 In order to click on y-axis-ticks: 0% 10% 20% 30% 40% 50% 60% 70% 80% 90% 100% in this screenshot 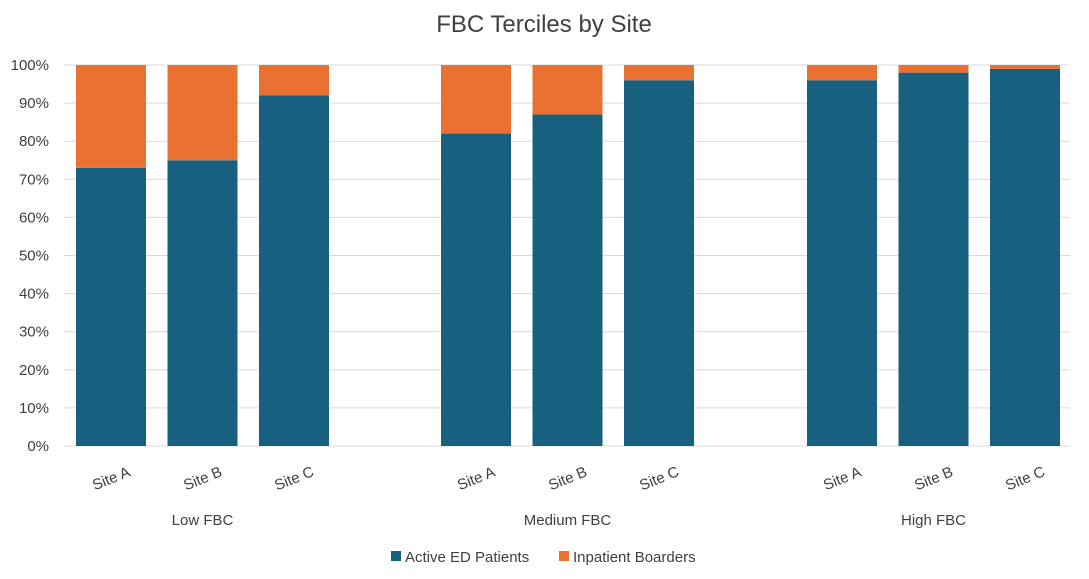, I will do `click(30, 256)`.